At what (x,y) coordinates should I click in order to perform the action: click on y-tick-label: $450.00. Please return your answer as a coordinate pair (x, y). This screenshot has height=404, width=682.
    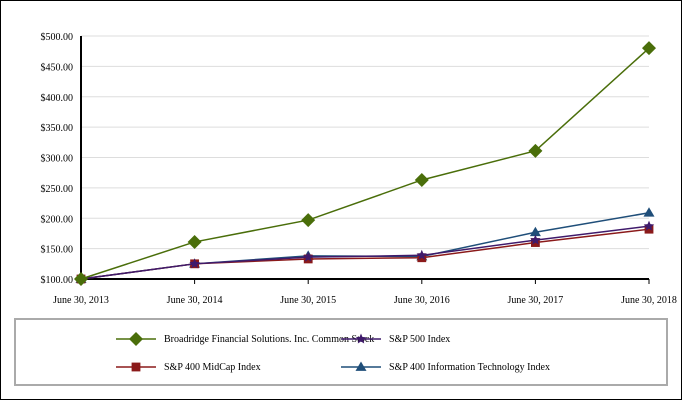
    Looking at the image, I should click on (57, 67).